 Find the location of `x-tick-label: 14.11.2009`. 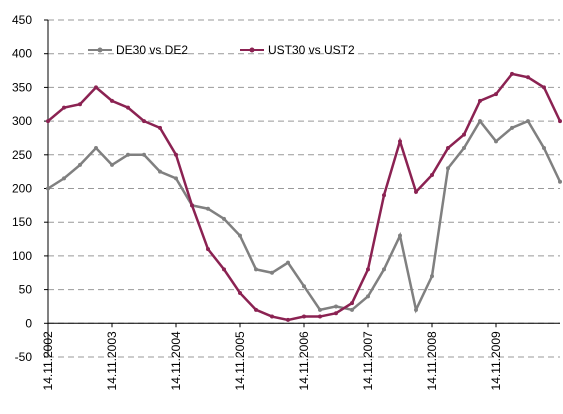

x-tick-label: 14.11.2009 is located at coordinates (496, 360).